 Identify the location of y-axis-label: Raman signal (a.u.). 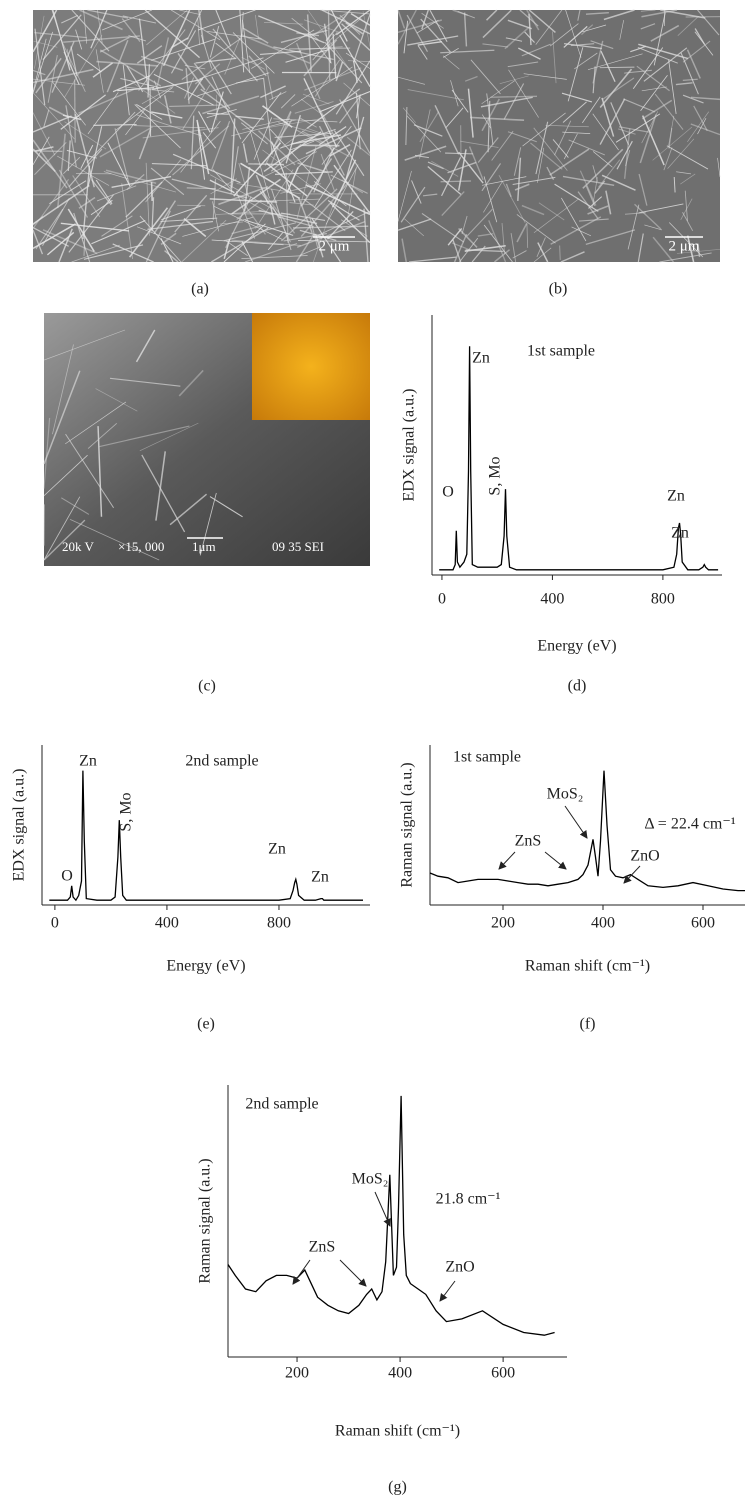
(205, 1220).